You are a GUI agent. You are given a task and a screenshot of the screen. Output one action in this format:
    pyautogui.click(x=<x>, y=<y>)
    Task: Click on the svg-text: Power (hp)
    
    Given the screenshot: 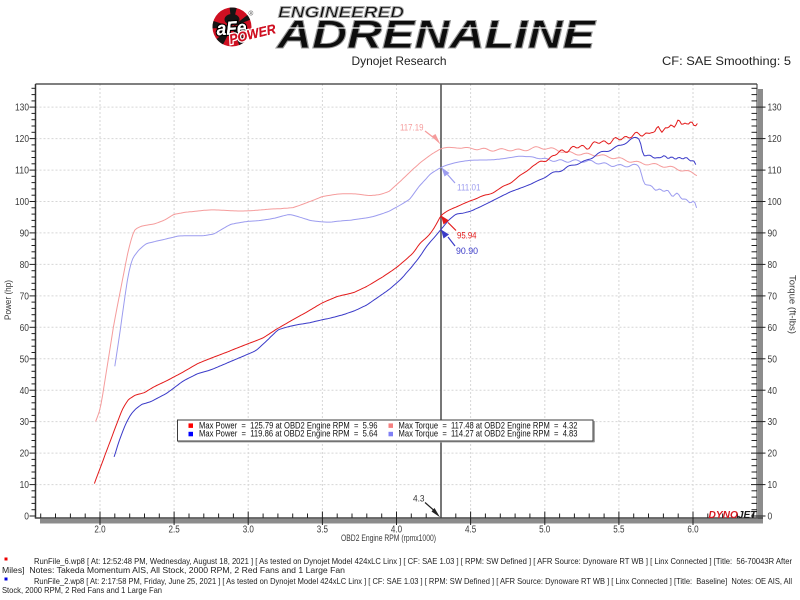 What is the action you would take?
    pyautogui.click(x=8, y=300)
    